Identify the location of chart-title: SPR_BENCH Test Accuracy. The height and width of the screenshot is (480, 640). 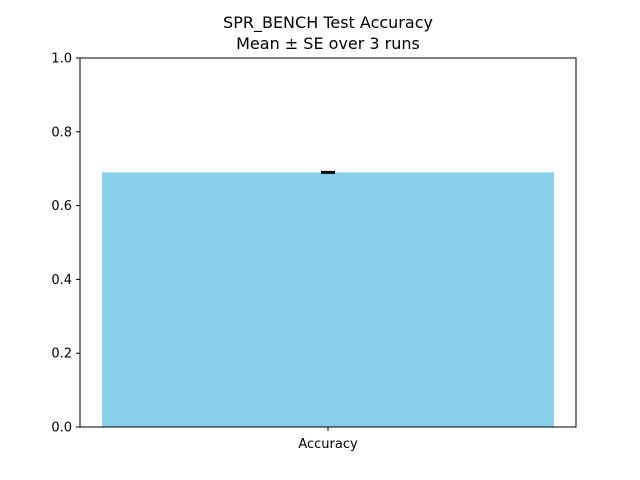
(328, 23).